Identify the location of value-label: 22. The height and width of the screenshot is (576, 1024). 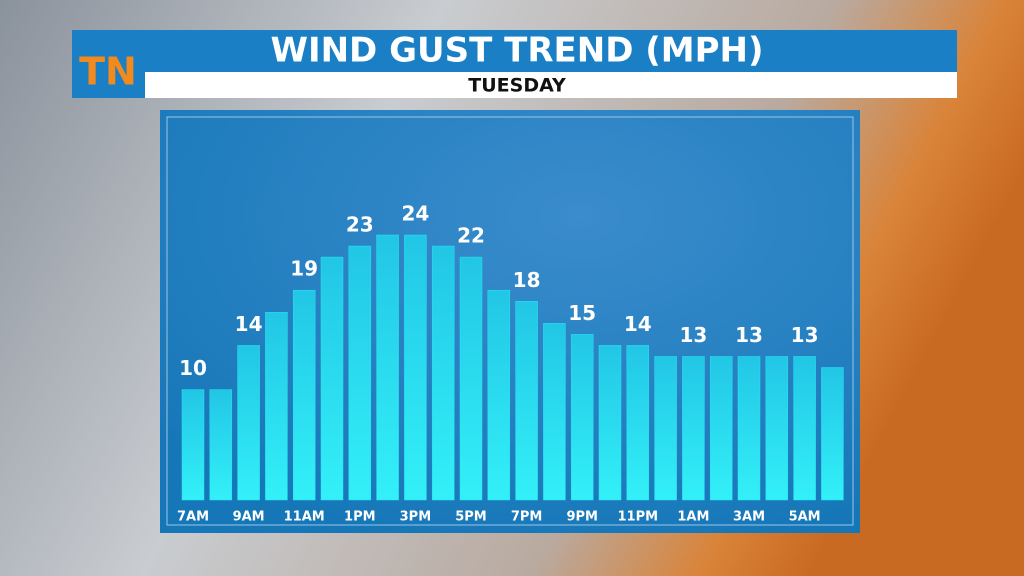
(471, 236).